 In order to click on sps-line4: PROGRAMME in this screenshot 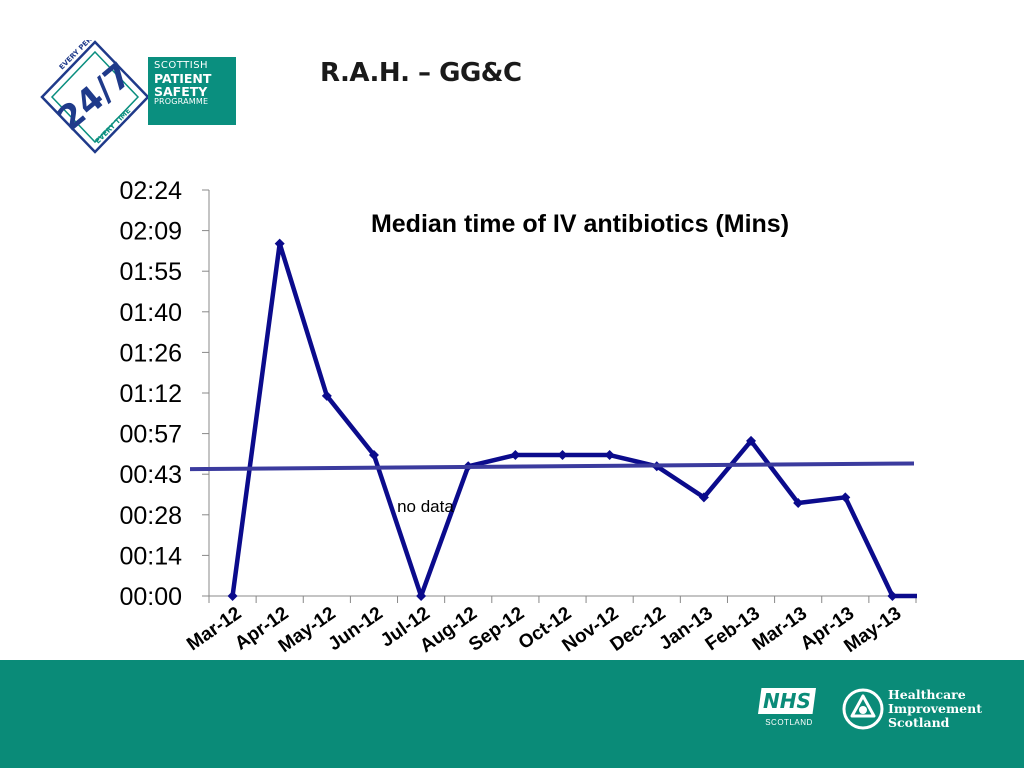, I will do `click(181, 101)`.